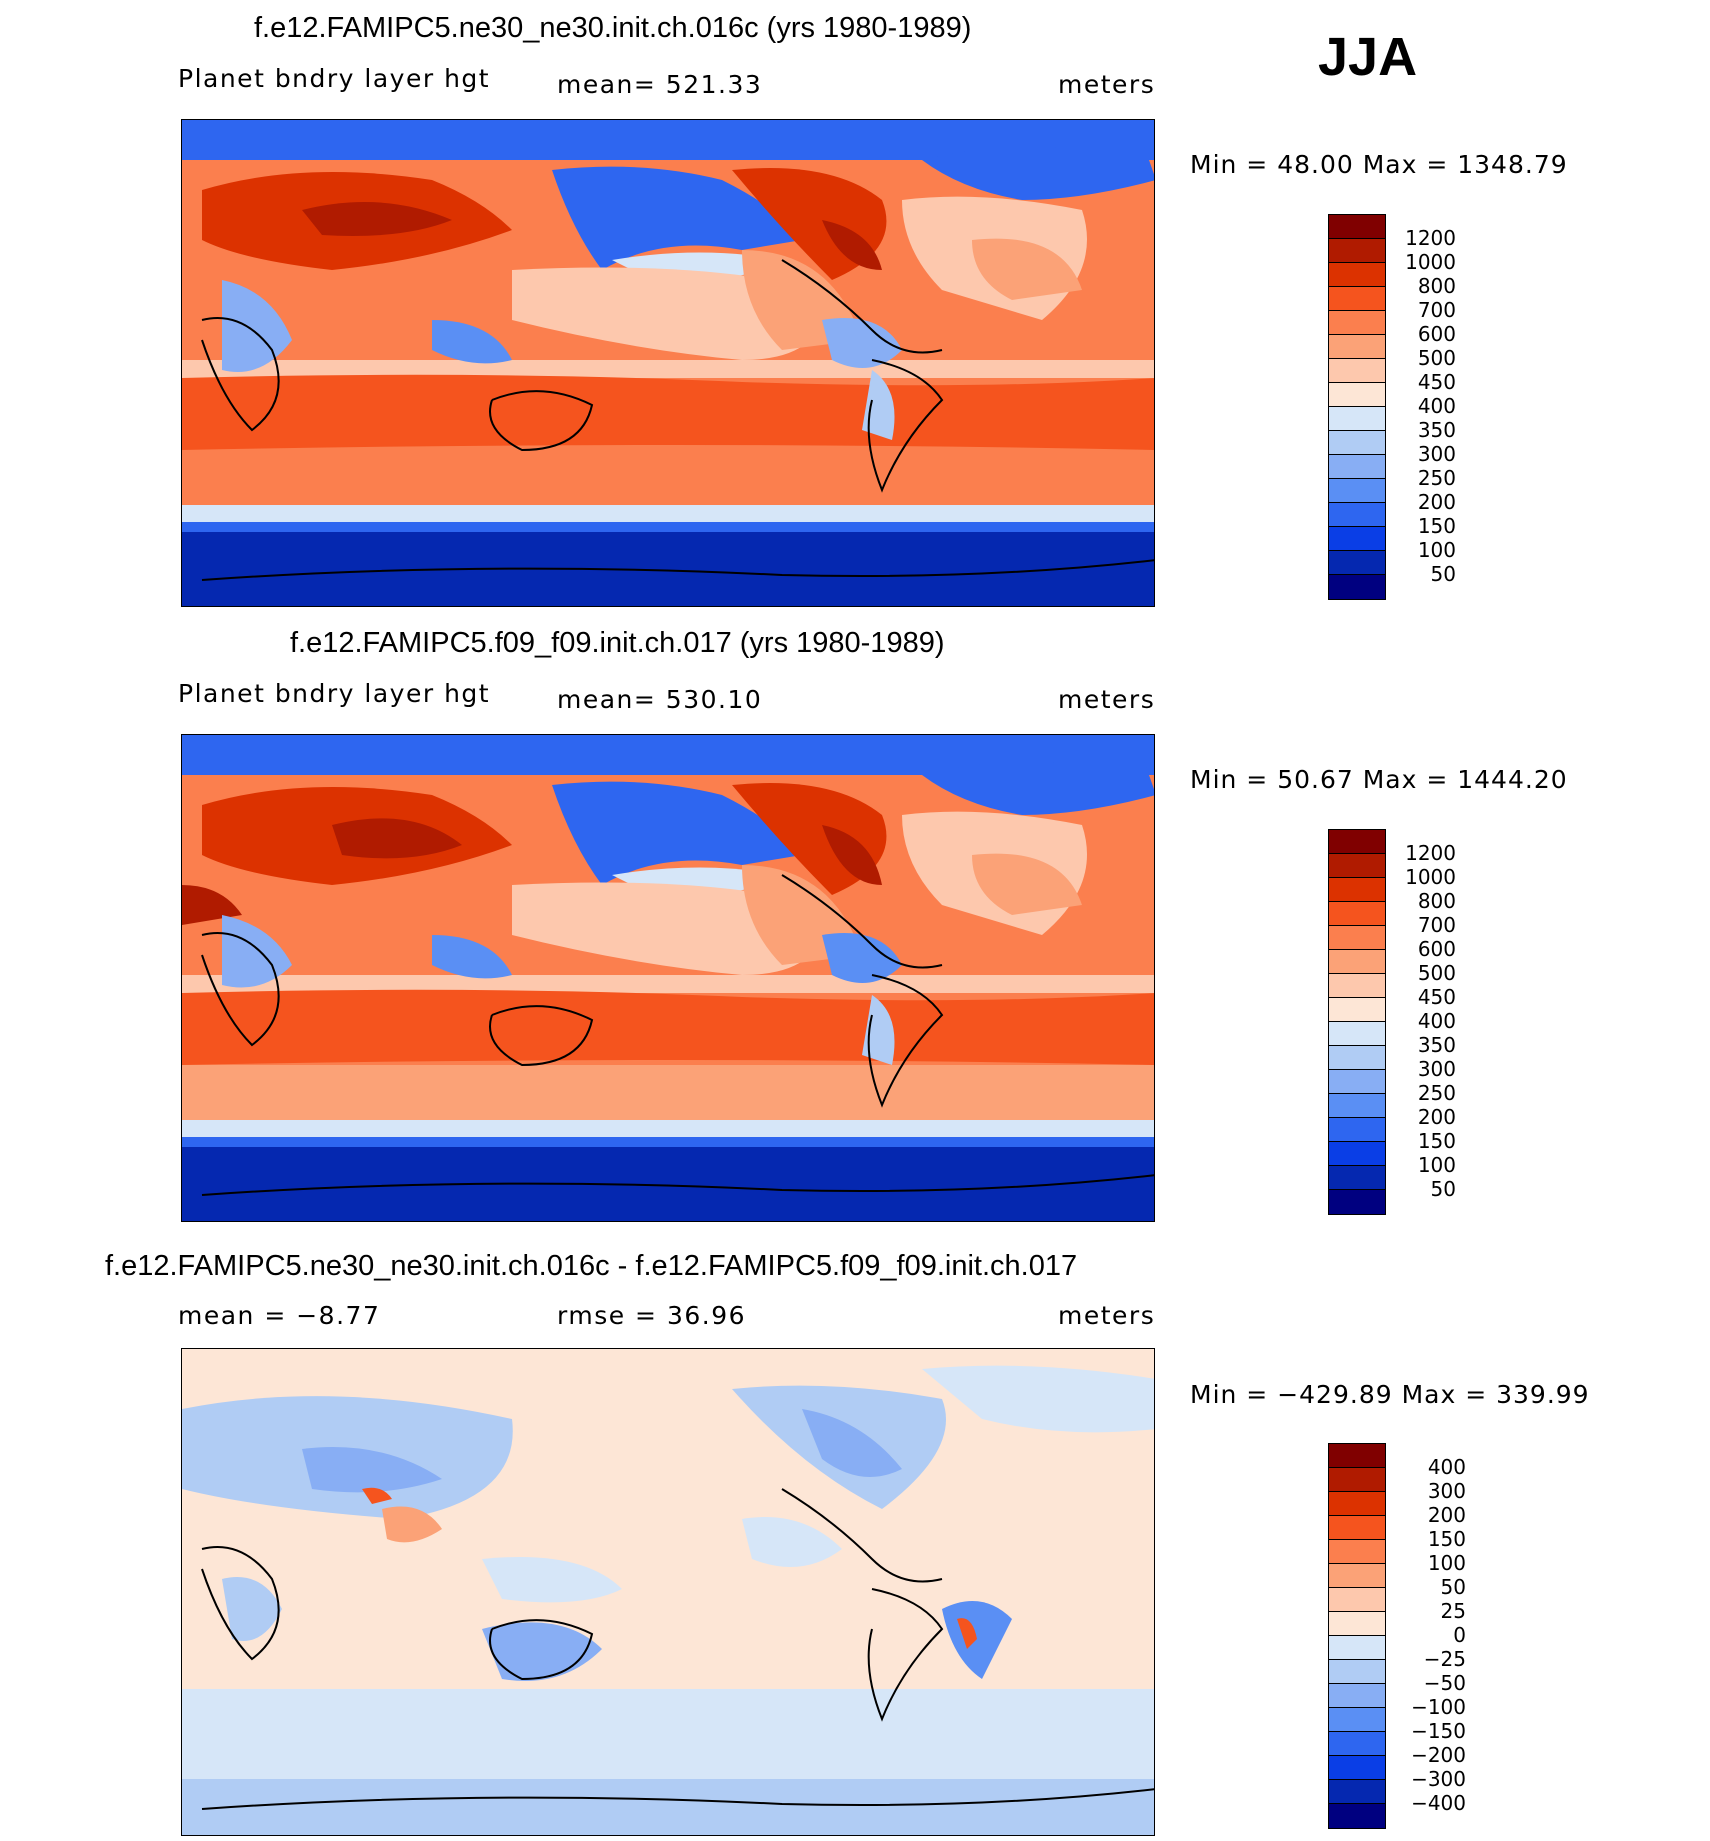  I want to click on colorbar-label: −300, so click(1438, 1779).